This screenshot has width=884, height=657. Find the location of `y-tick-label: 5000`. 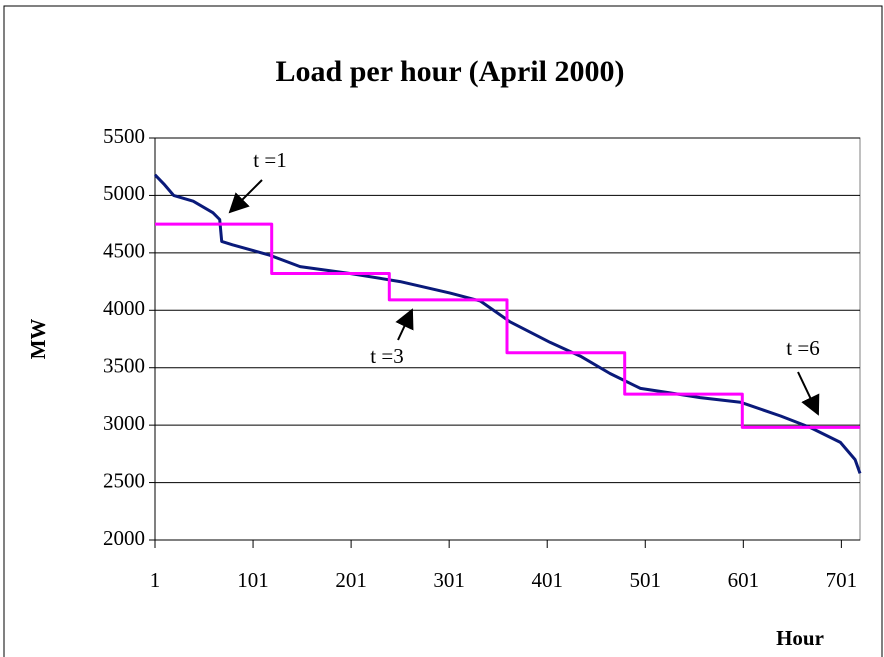

y-tick-label: 5000 is located at coordinates (124, 193).